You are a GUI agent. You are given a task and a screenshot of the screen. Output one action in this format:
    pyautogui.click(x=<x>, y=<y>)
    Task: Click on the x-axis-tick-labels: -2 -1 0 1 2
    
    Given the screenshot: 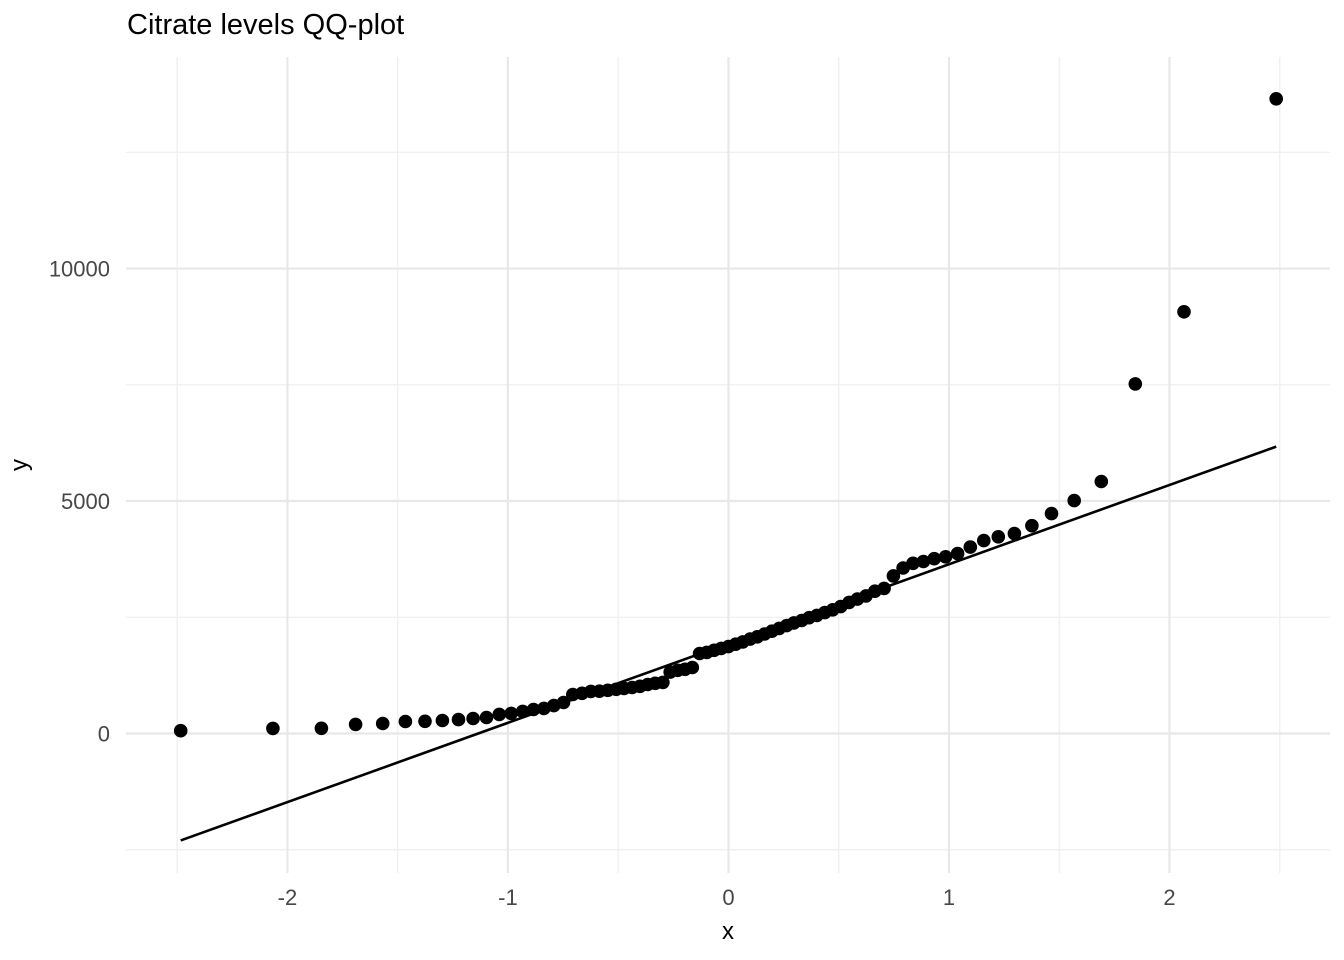 What is the action you would take?
    pyautogui.click(x=727, y=897)
    